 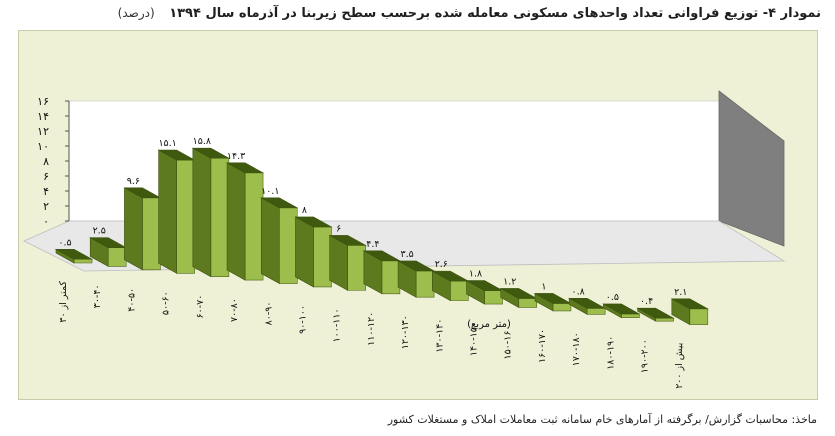 I want to click on x-tick-label-14: ۱۶۰-۱۷۰, so click(x=542, y=346).